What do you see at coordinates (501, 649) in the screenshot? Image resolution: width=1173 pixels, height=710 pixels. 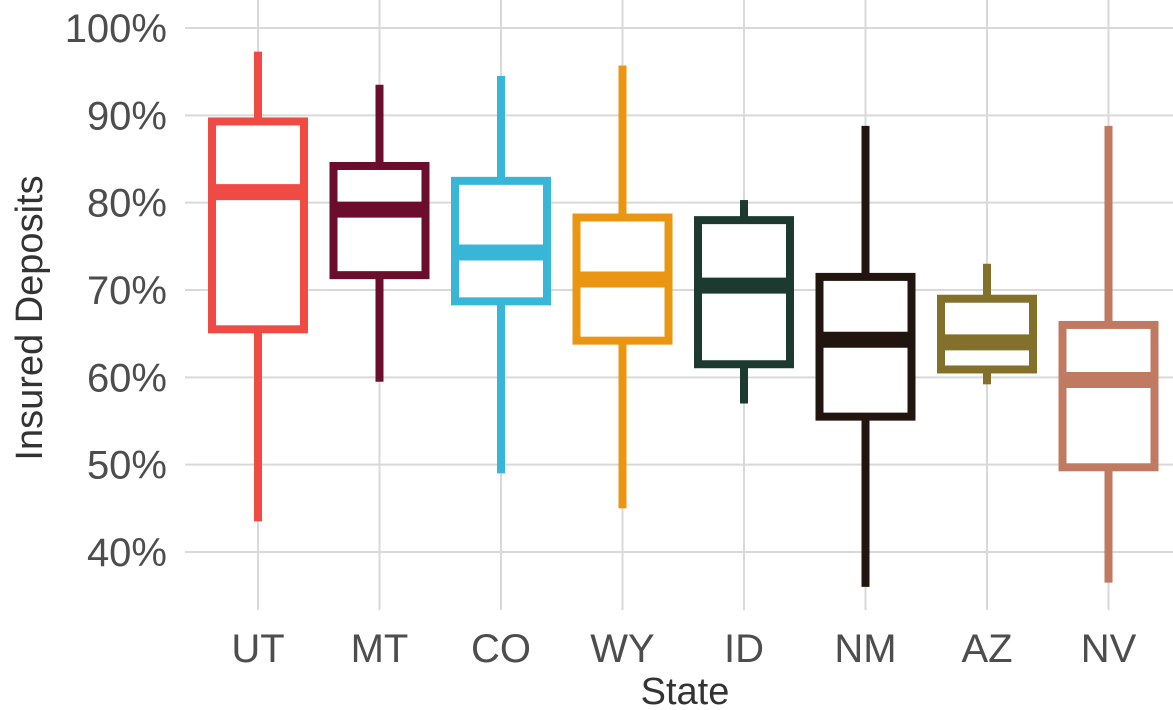 I see `x-tick-label: CO` at bounding box center [501, 649].